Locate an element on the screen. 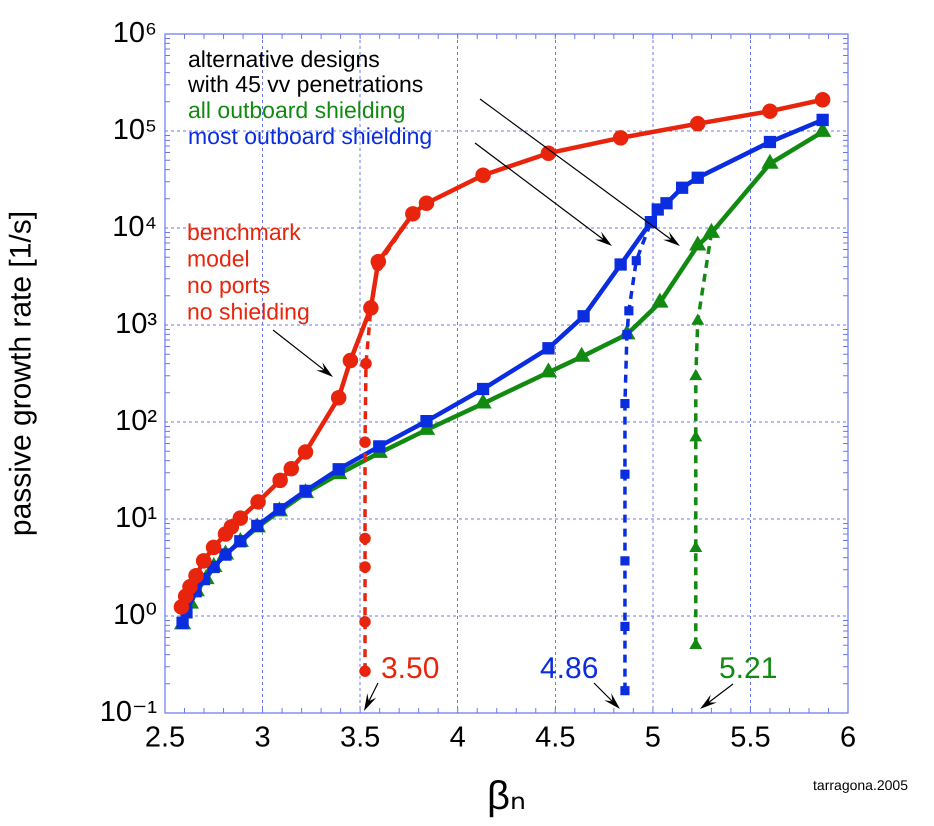 The width and height of the screenshot is (934, 826). y-axis-title: passive growth rate [1/s] is located at coordinates (21, 373).